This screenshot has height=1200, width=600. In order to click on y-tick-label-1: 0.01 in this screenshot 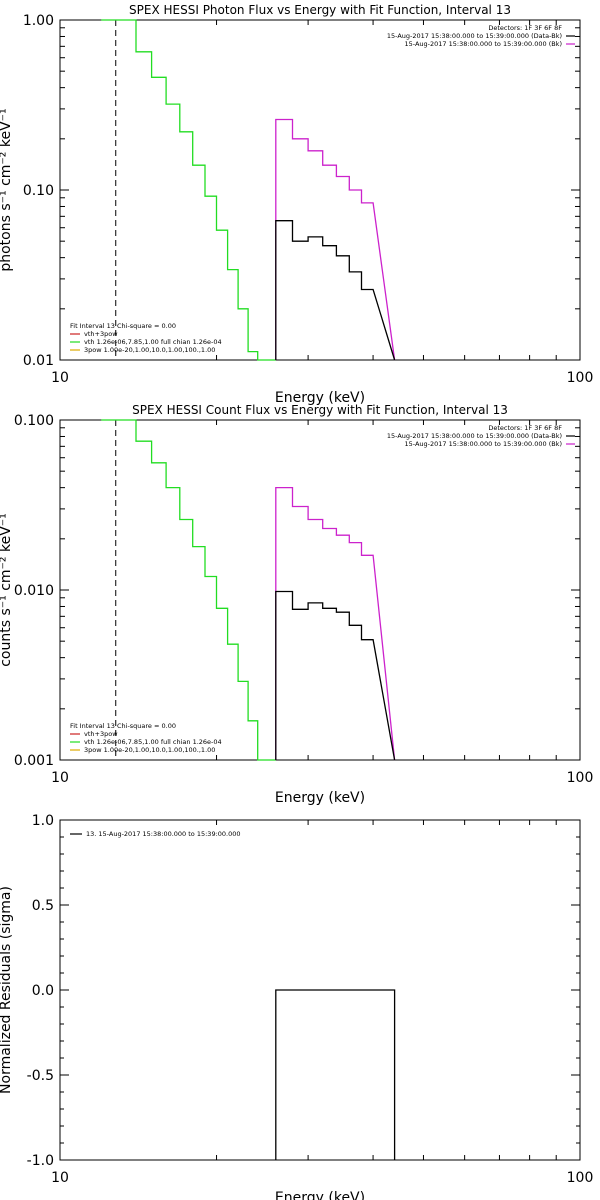, I will do `click(38, 361)`.